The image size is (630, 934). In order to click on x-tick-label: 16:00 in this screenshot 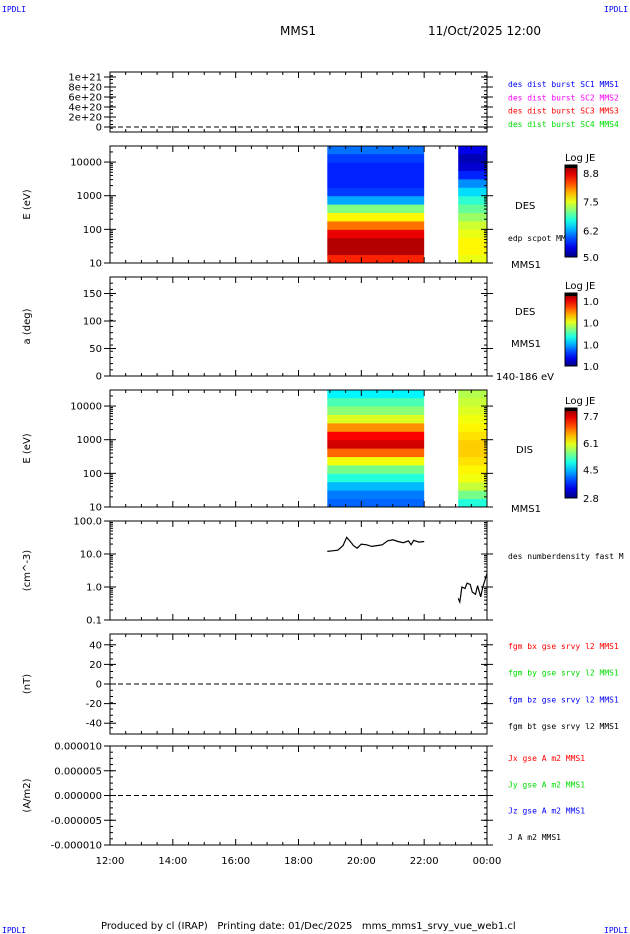, I will do `click(235, 861)`.